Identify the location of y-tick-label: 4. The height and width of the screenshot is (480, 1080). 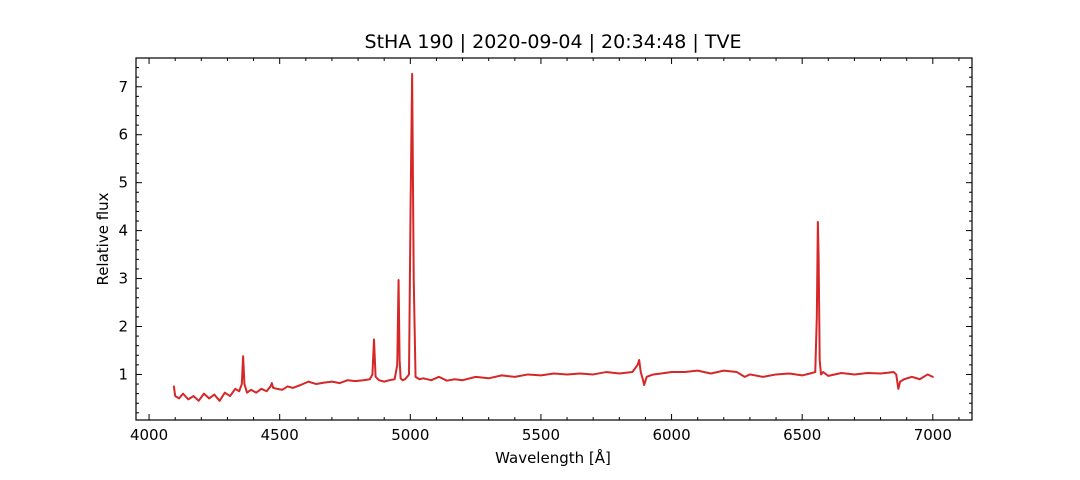
(123, 231).